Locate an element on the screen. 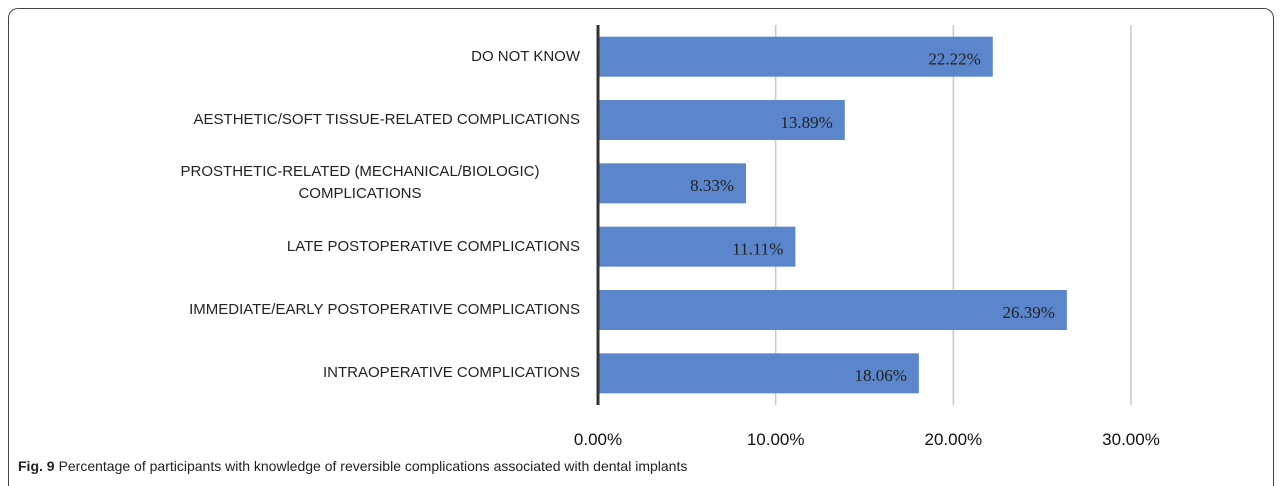 This screenshot has height=486, width=1284. data-label: 8.33% is located at coordinates (712, 185).